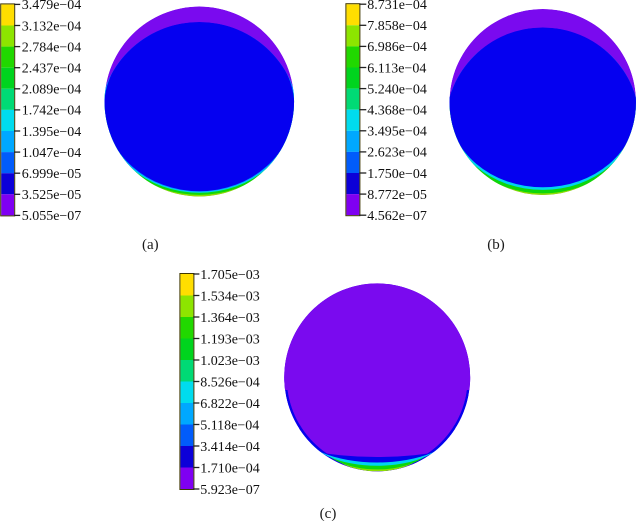  What do you see at coordinates (397, 89) in the screenshot?
I see `svg-text: 5.240e−04` at bounding box center [397, 89].